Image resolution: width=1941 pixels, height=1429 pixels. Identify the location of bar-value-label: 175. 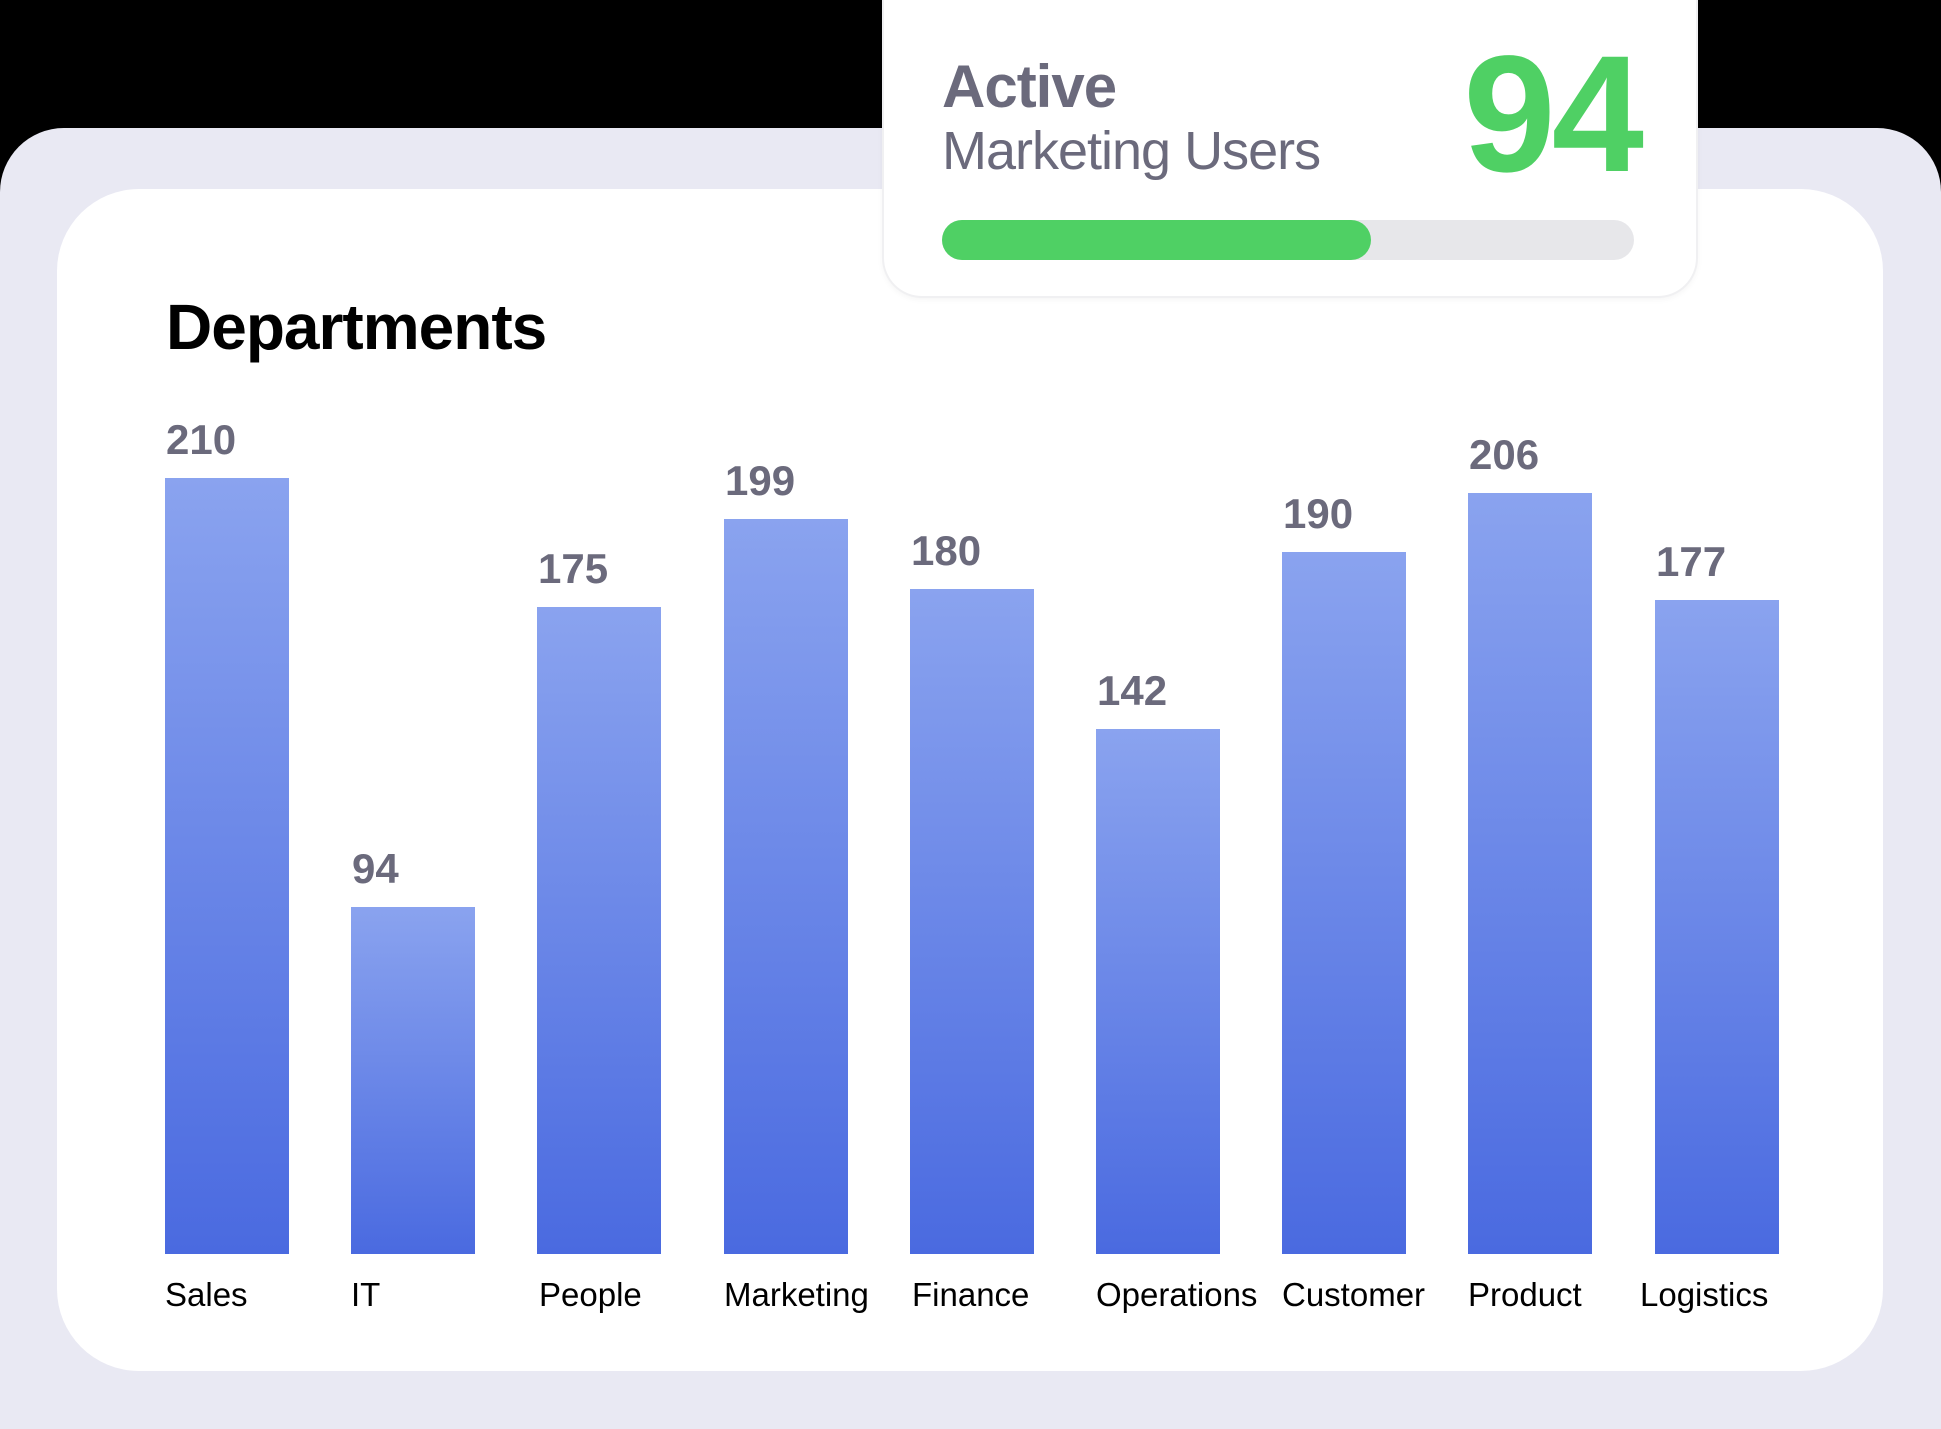
(573, 568).